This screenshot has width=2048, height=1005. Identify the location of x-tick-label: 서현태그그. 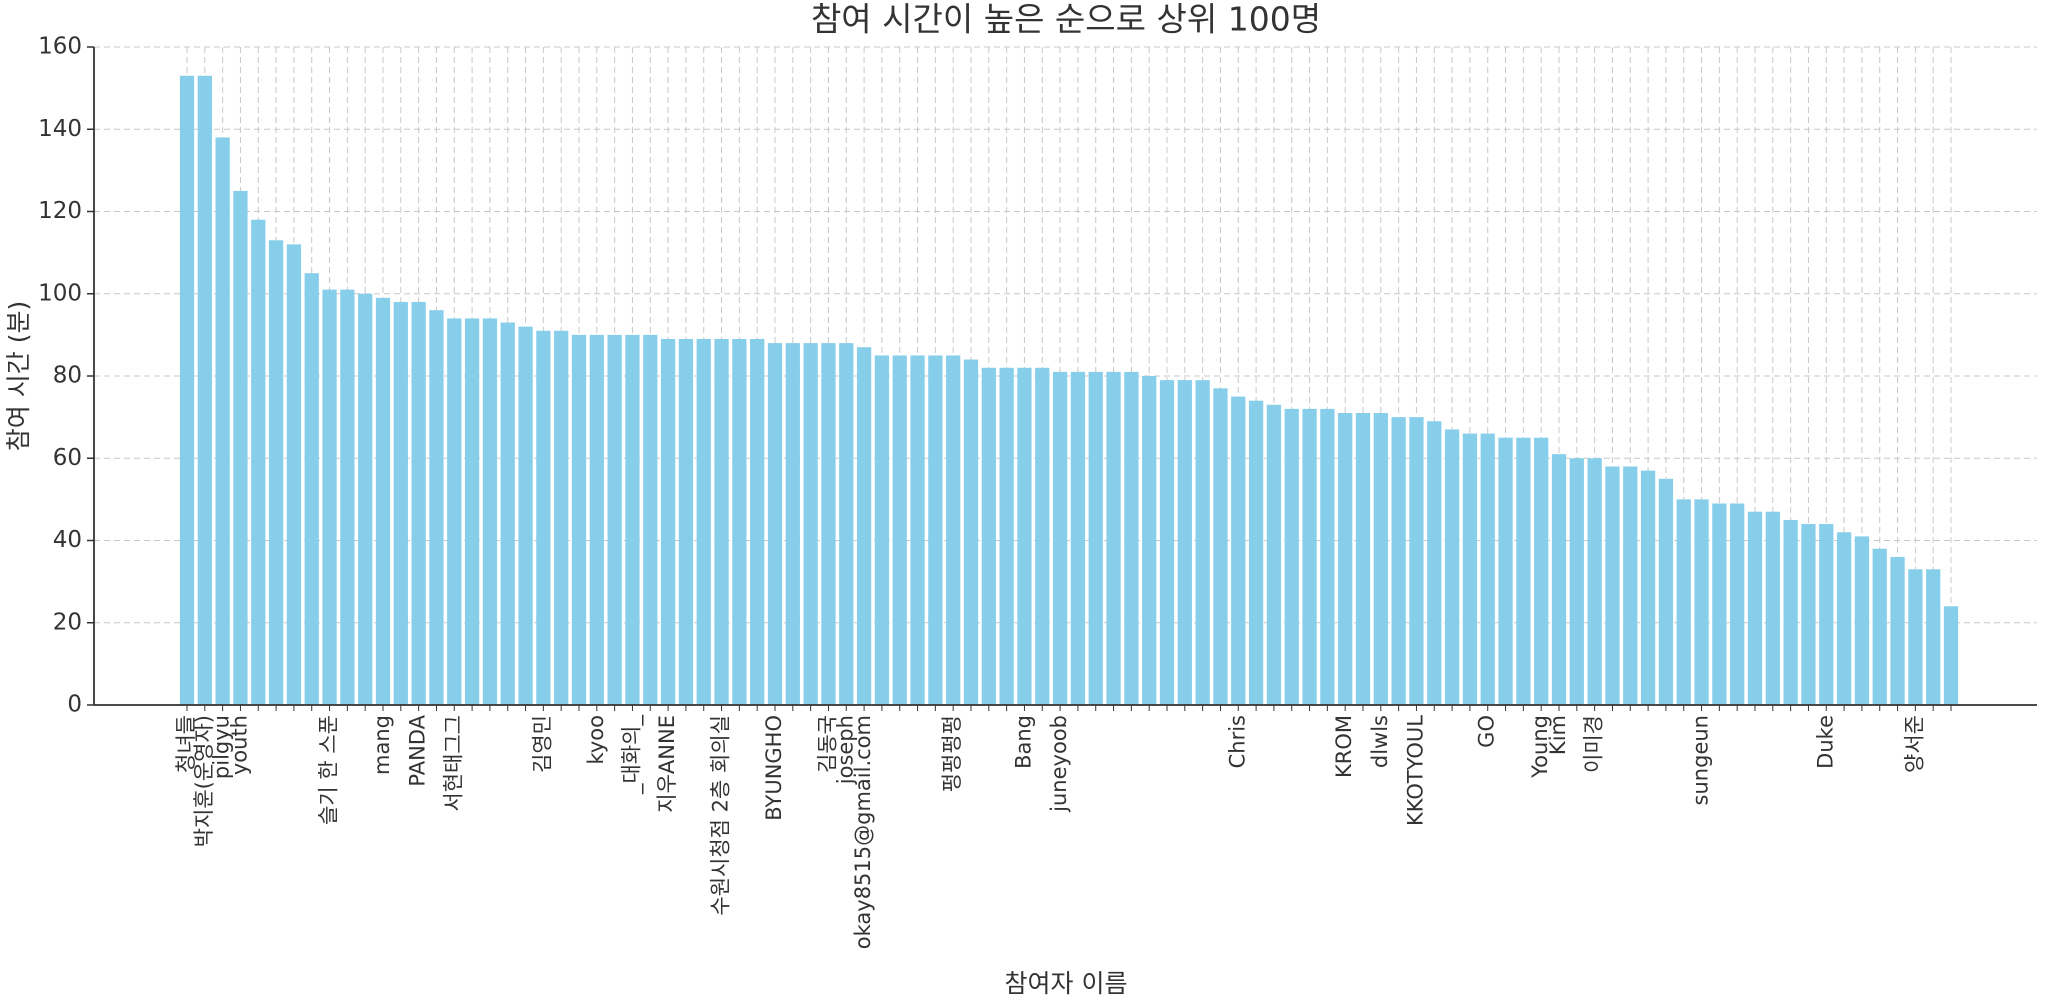
(453, 763).